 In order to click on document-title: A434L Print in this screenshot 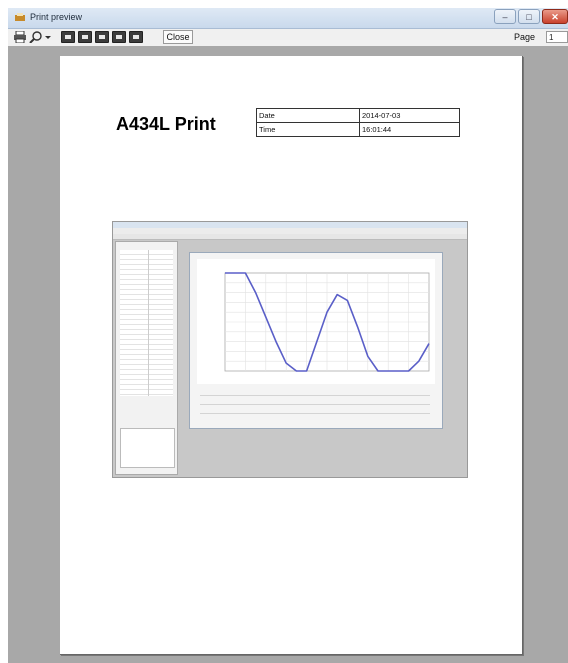, I will do `click(166, 124)`.